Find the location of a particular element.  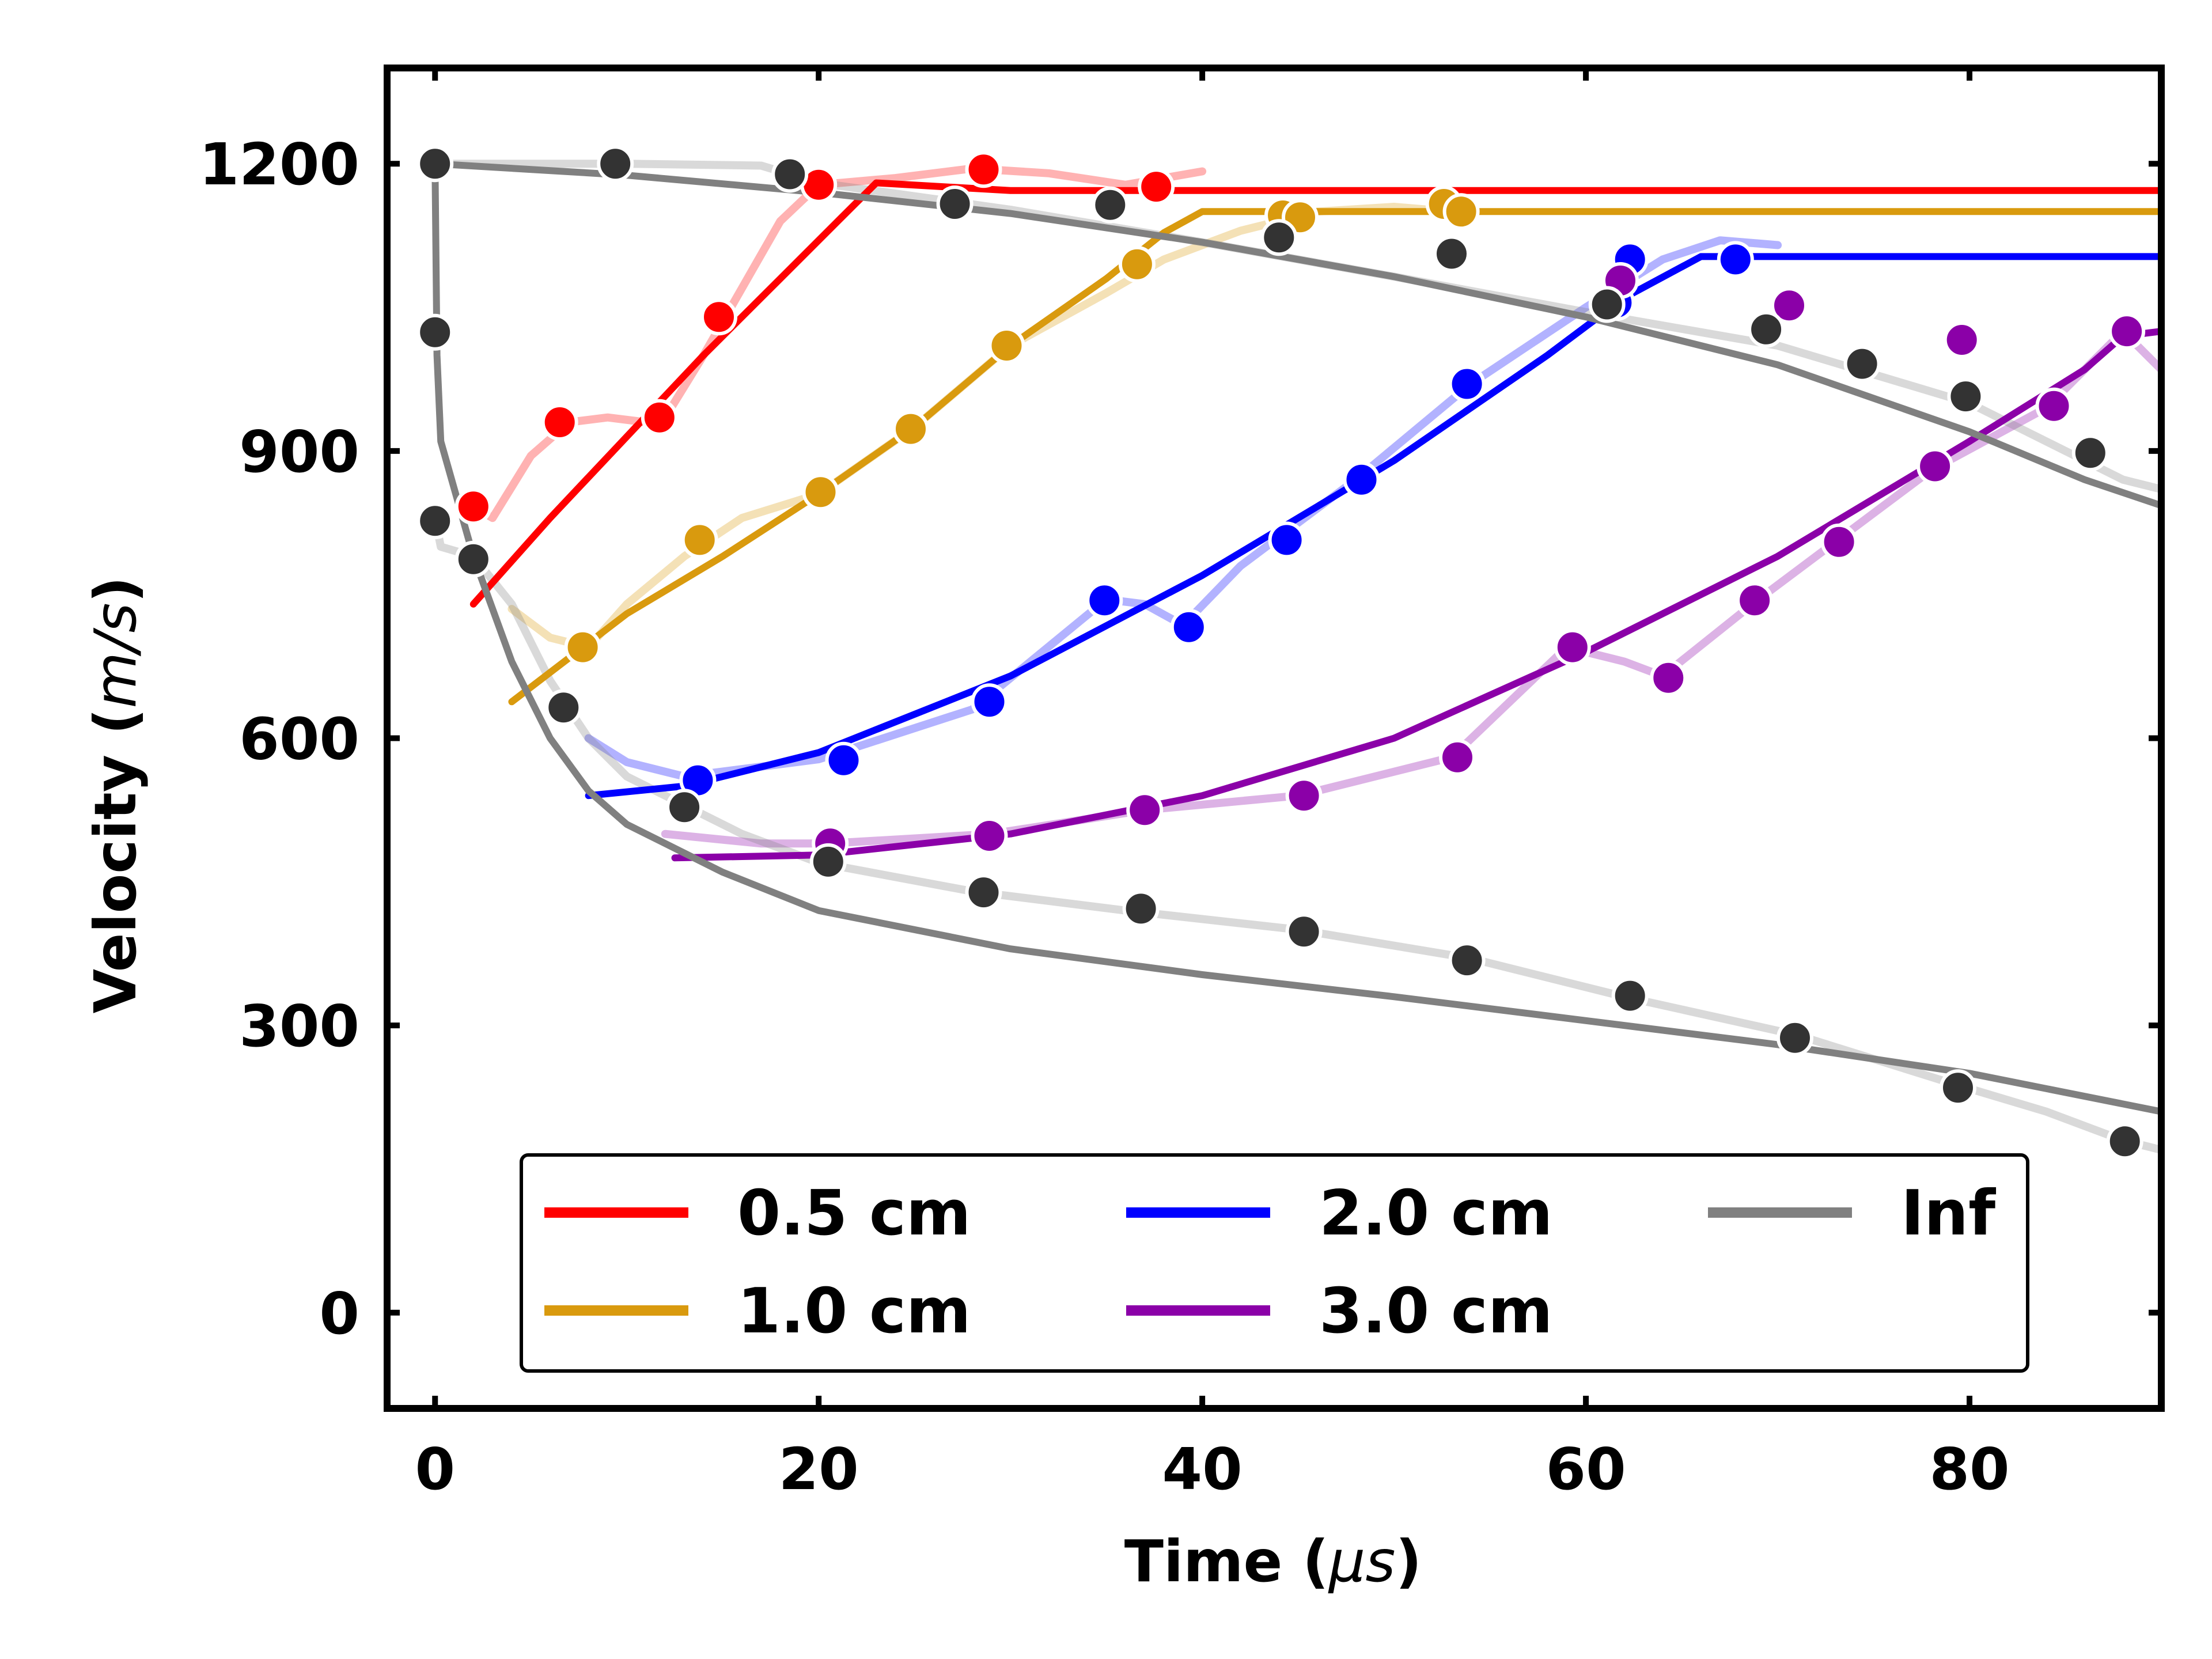

x-tick-label: 40 is located at coordinates (1202, 1469).